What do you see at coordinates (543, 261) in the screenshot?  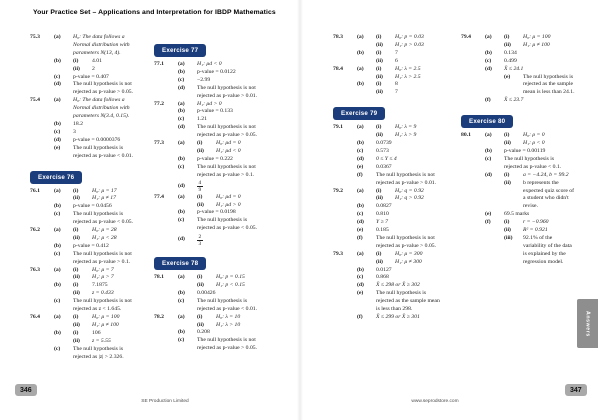 I see `answer-text: regression model.` at bounding box center [543, 261].